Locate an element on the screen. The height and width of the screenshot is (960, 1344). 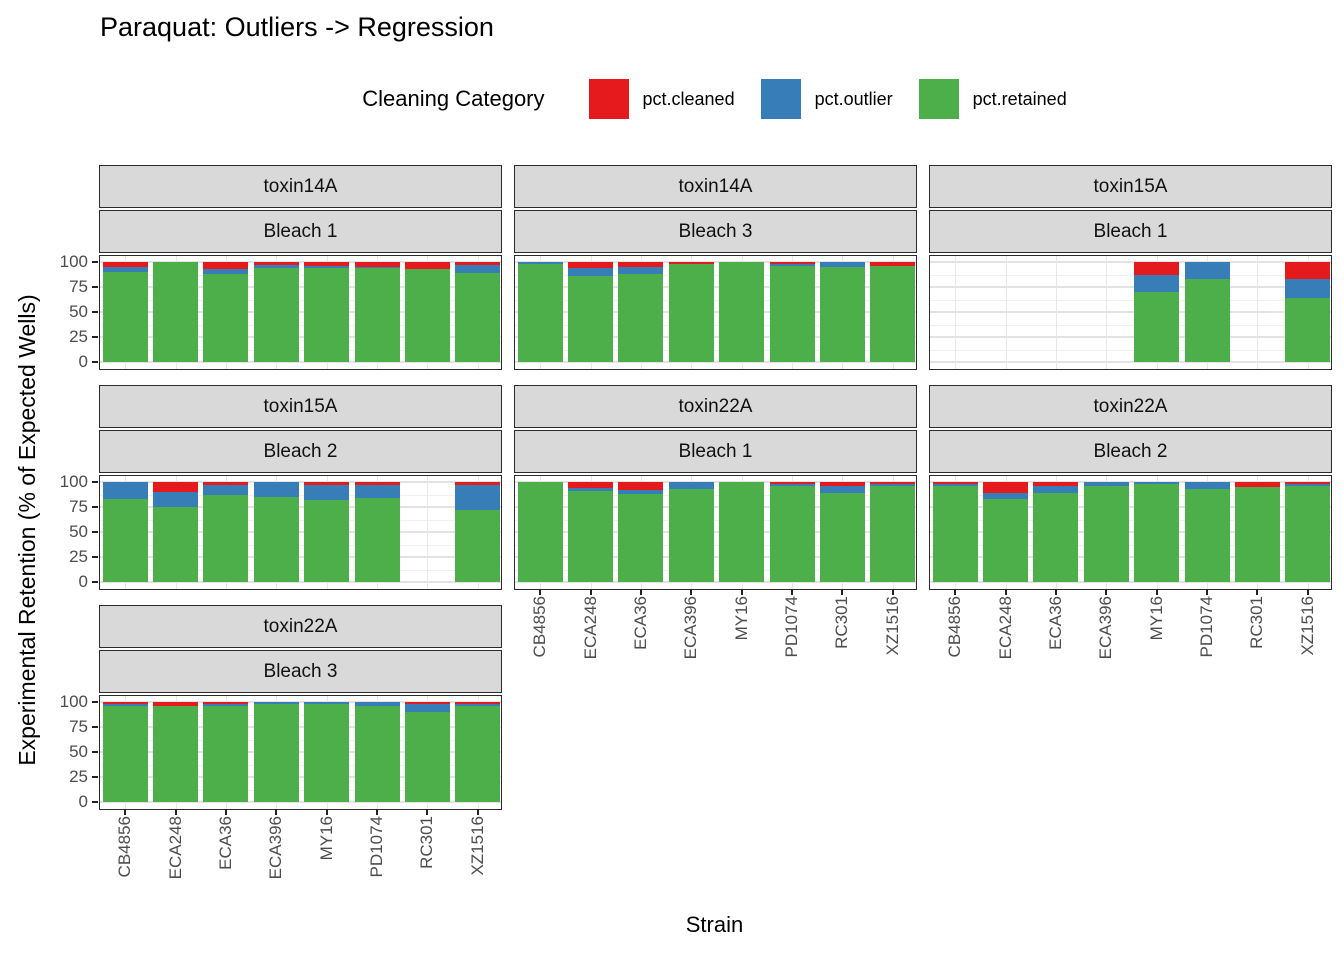
legend-items: pct.cleaned pct.outlier pct.retained is located at coordinates (815, 99).